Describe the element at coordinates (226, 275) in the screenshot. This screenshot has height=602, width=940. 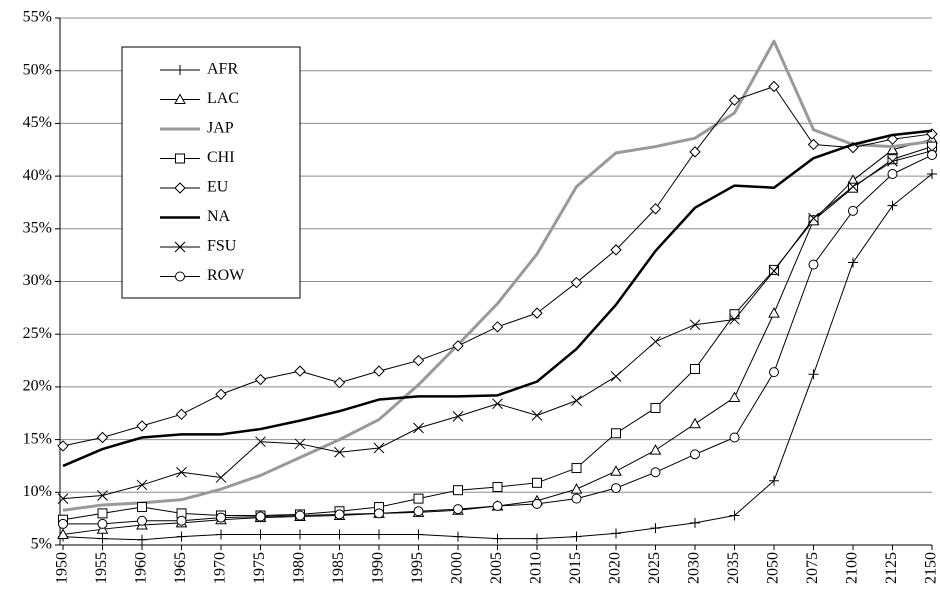
I see `legend-label: ROW` at that location.